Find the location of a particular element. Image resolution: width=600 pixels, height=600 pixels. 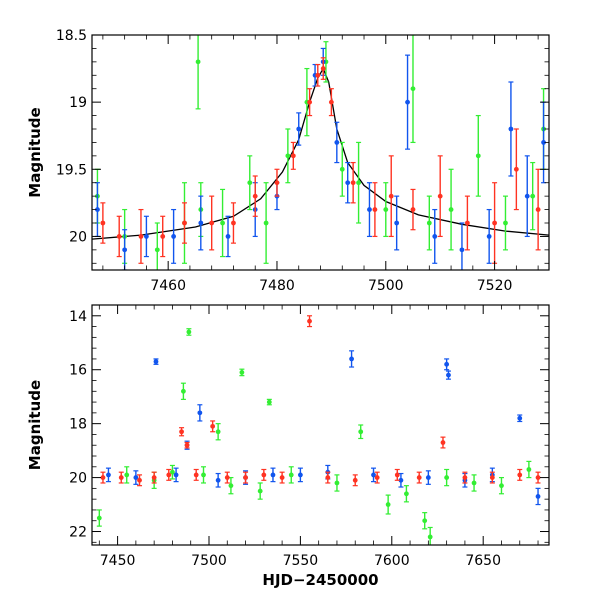

y-tick-label: 19 is located at coordinates (78, 103).